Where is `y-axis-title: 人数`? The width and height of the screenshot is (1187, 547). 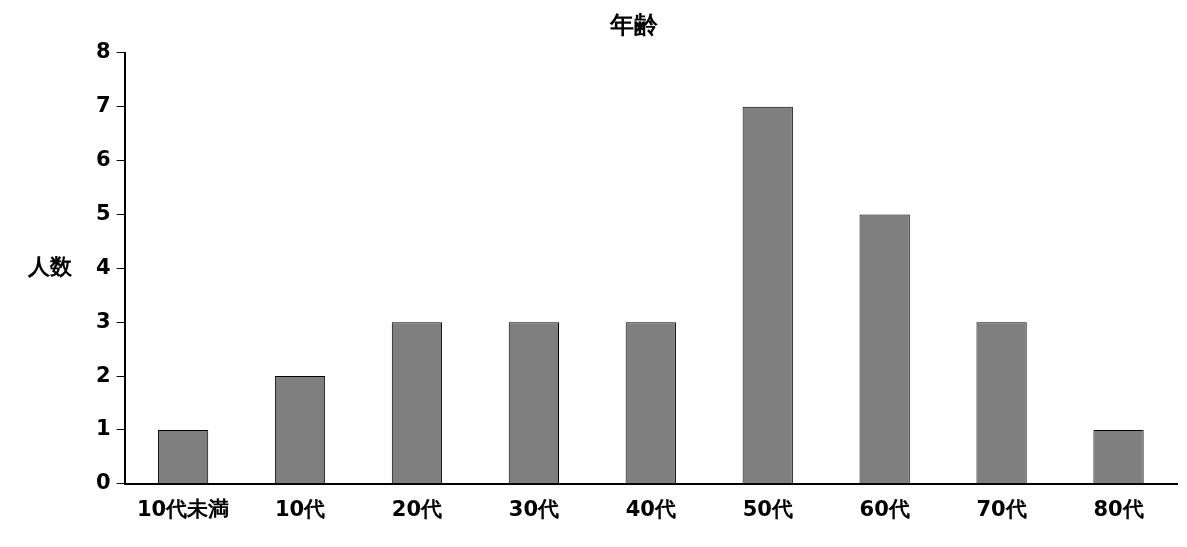
y-axis-title: 人数 is located at coordinates (50, 267).